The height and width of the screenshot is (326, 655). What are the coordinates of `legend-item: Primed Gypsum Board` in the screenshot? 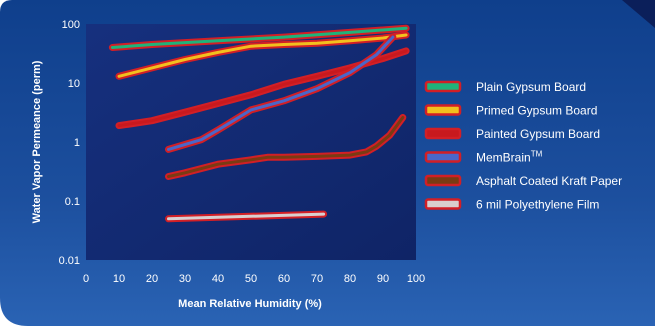 It's located at (510, 111).